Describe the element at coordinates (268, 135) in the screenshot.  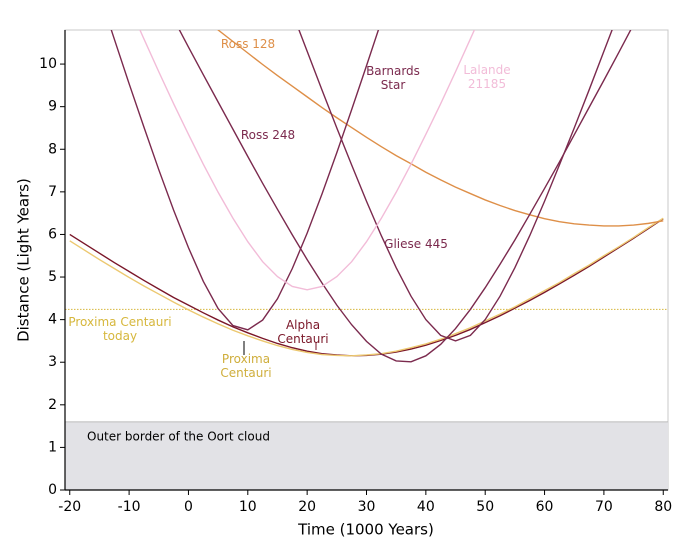
I see `series-label: Ross 248` at that location.